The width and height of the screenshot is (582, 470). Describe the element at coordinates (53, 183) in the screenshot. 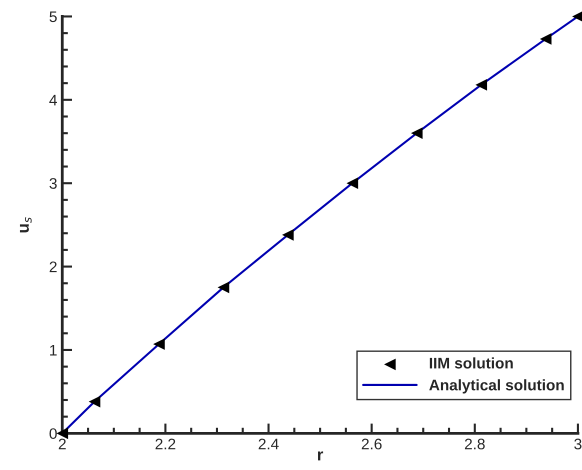

I see `y-tick-label: 3` at that location.